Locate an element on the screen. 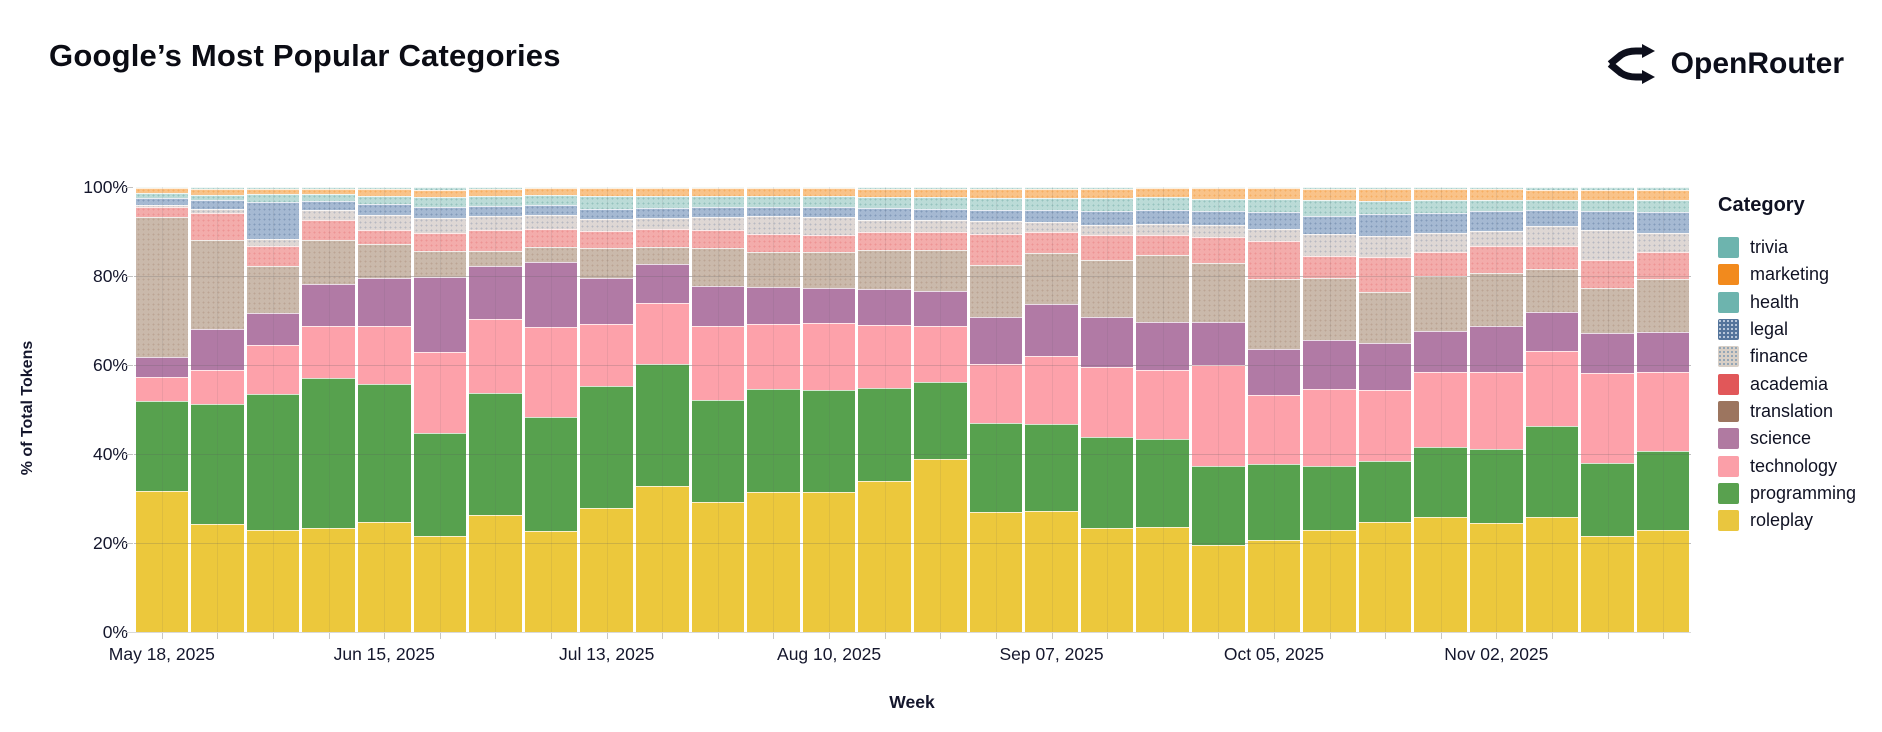 This screenshot has width=1882, height=732. bar-week-Oct 12, 2025 is located at coordinates (1329, 409).